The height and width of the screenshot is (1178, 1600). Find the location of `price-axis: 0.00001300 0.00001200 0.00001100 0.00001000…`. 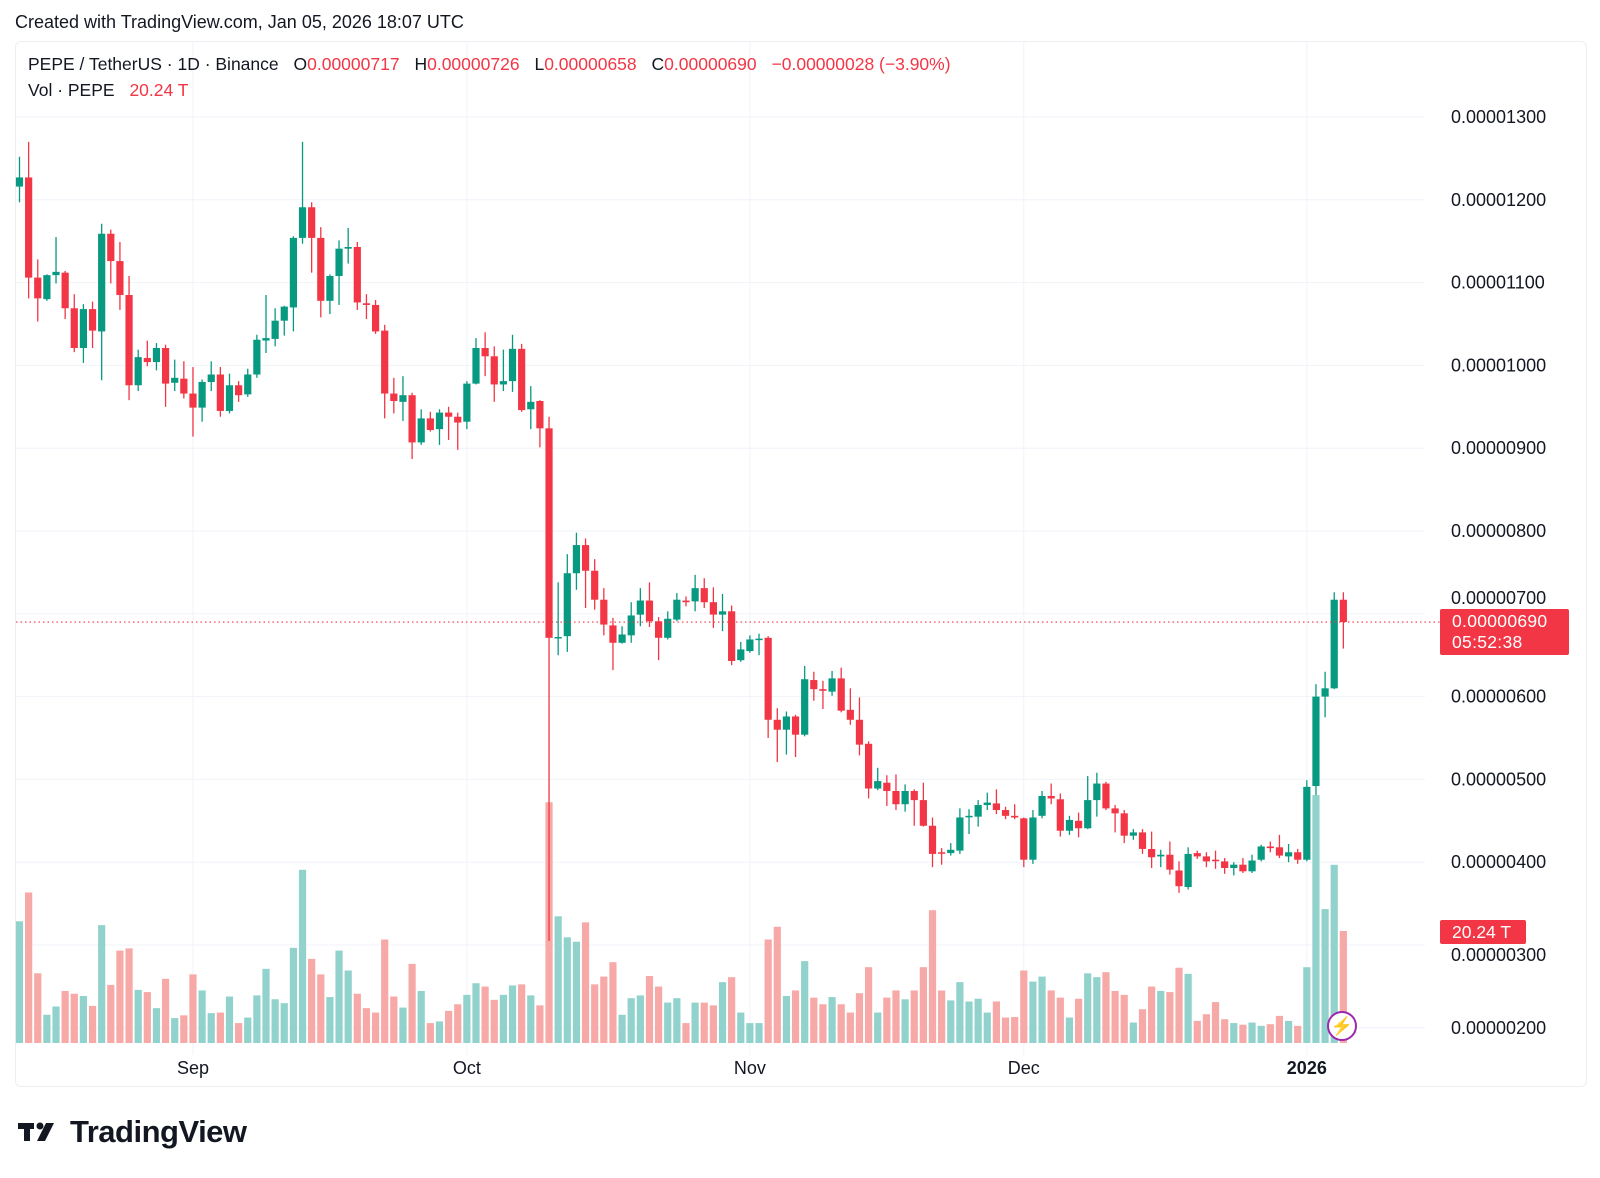

price-axis: 0.00001300 0.00001200 0.00001100 0.00001000… is located at coordinates (1498, 572).